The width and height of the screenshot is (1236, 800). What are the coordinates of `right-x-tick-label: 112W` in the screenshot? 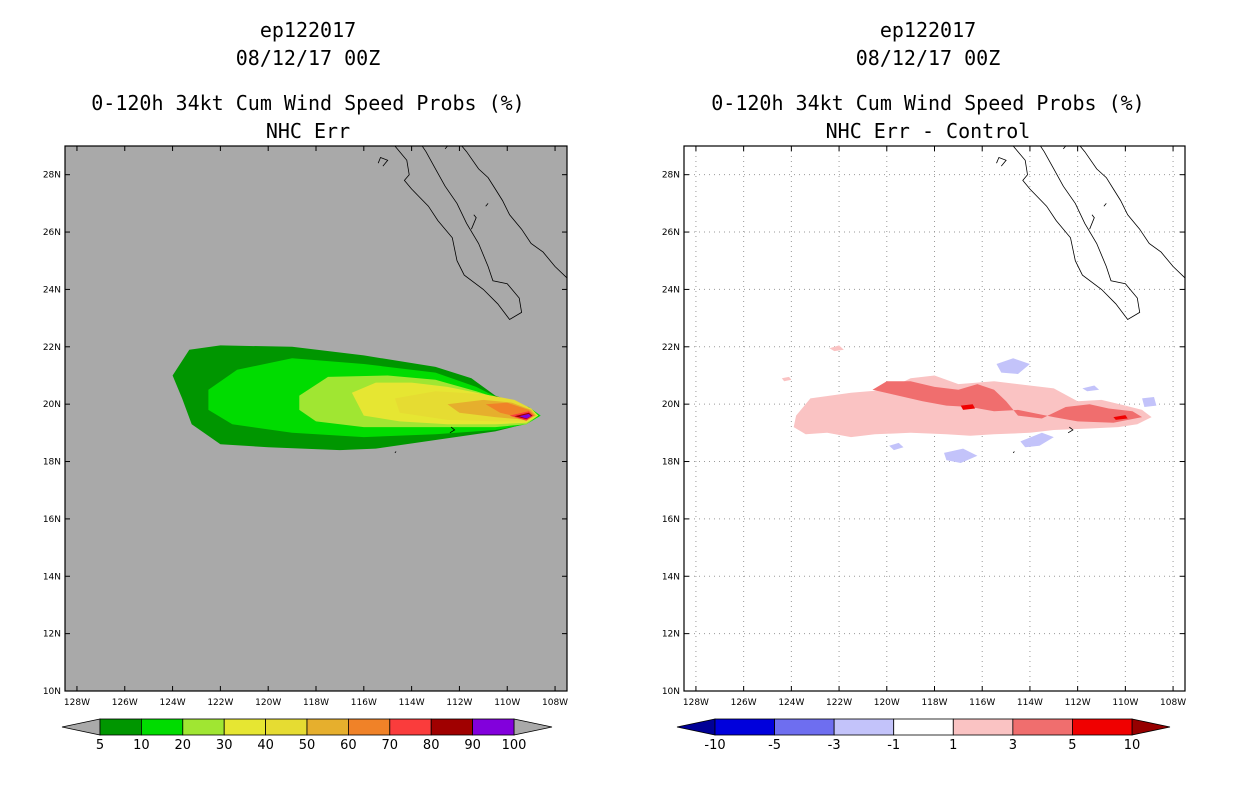 It's located at (1078, 703).